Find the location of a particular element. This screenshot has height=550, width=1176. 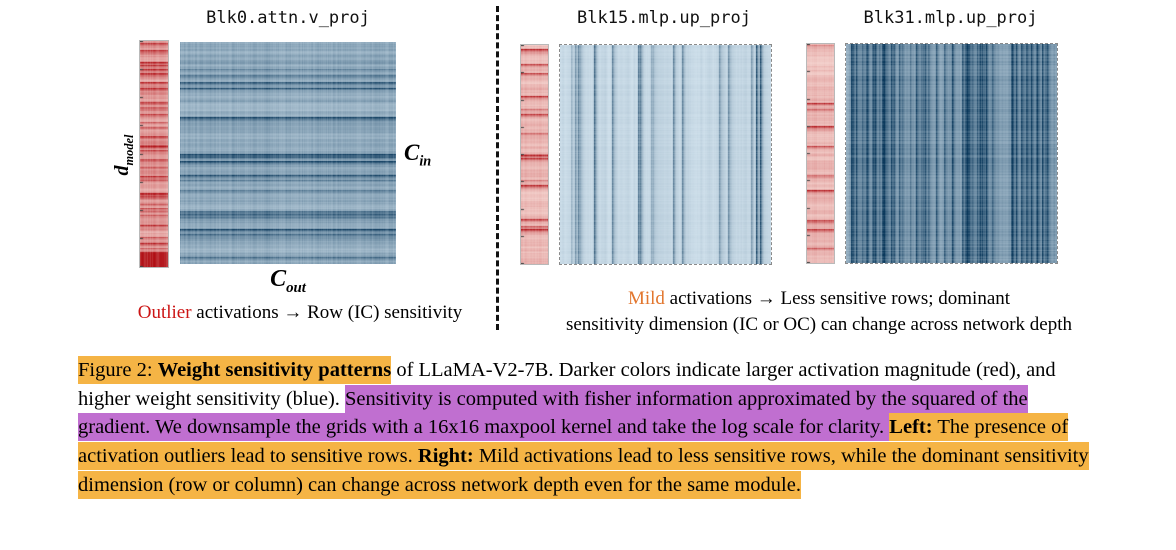

text-segment: Figure 2: is located at coordinates (118, 370).